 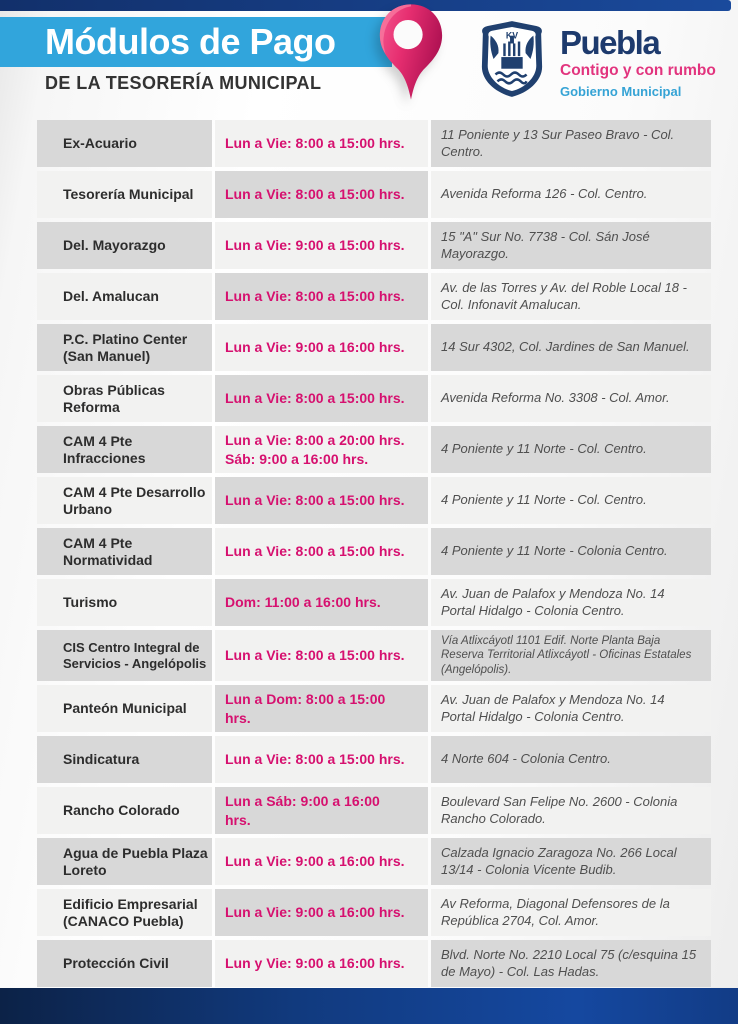 What do you see at coordinates (297, 458) in the screenshot?
I see `hours-line: Sáb: 9:00 a 16:00 hrs.` at bounding box center [297, 458].